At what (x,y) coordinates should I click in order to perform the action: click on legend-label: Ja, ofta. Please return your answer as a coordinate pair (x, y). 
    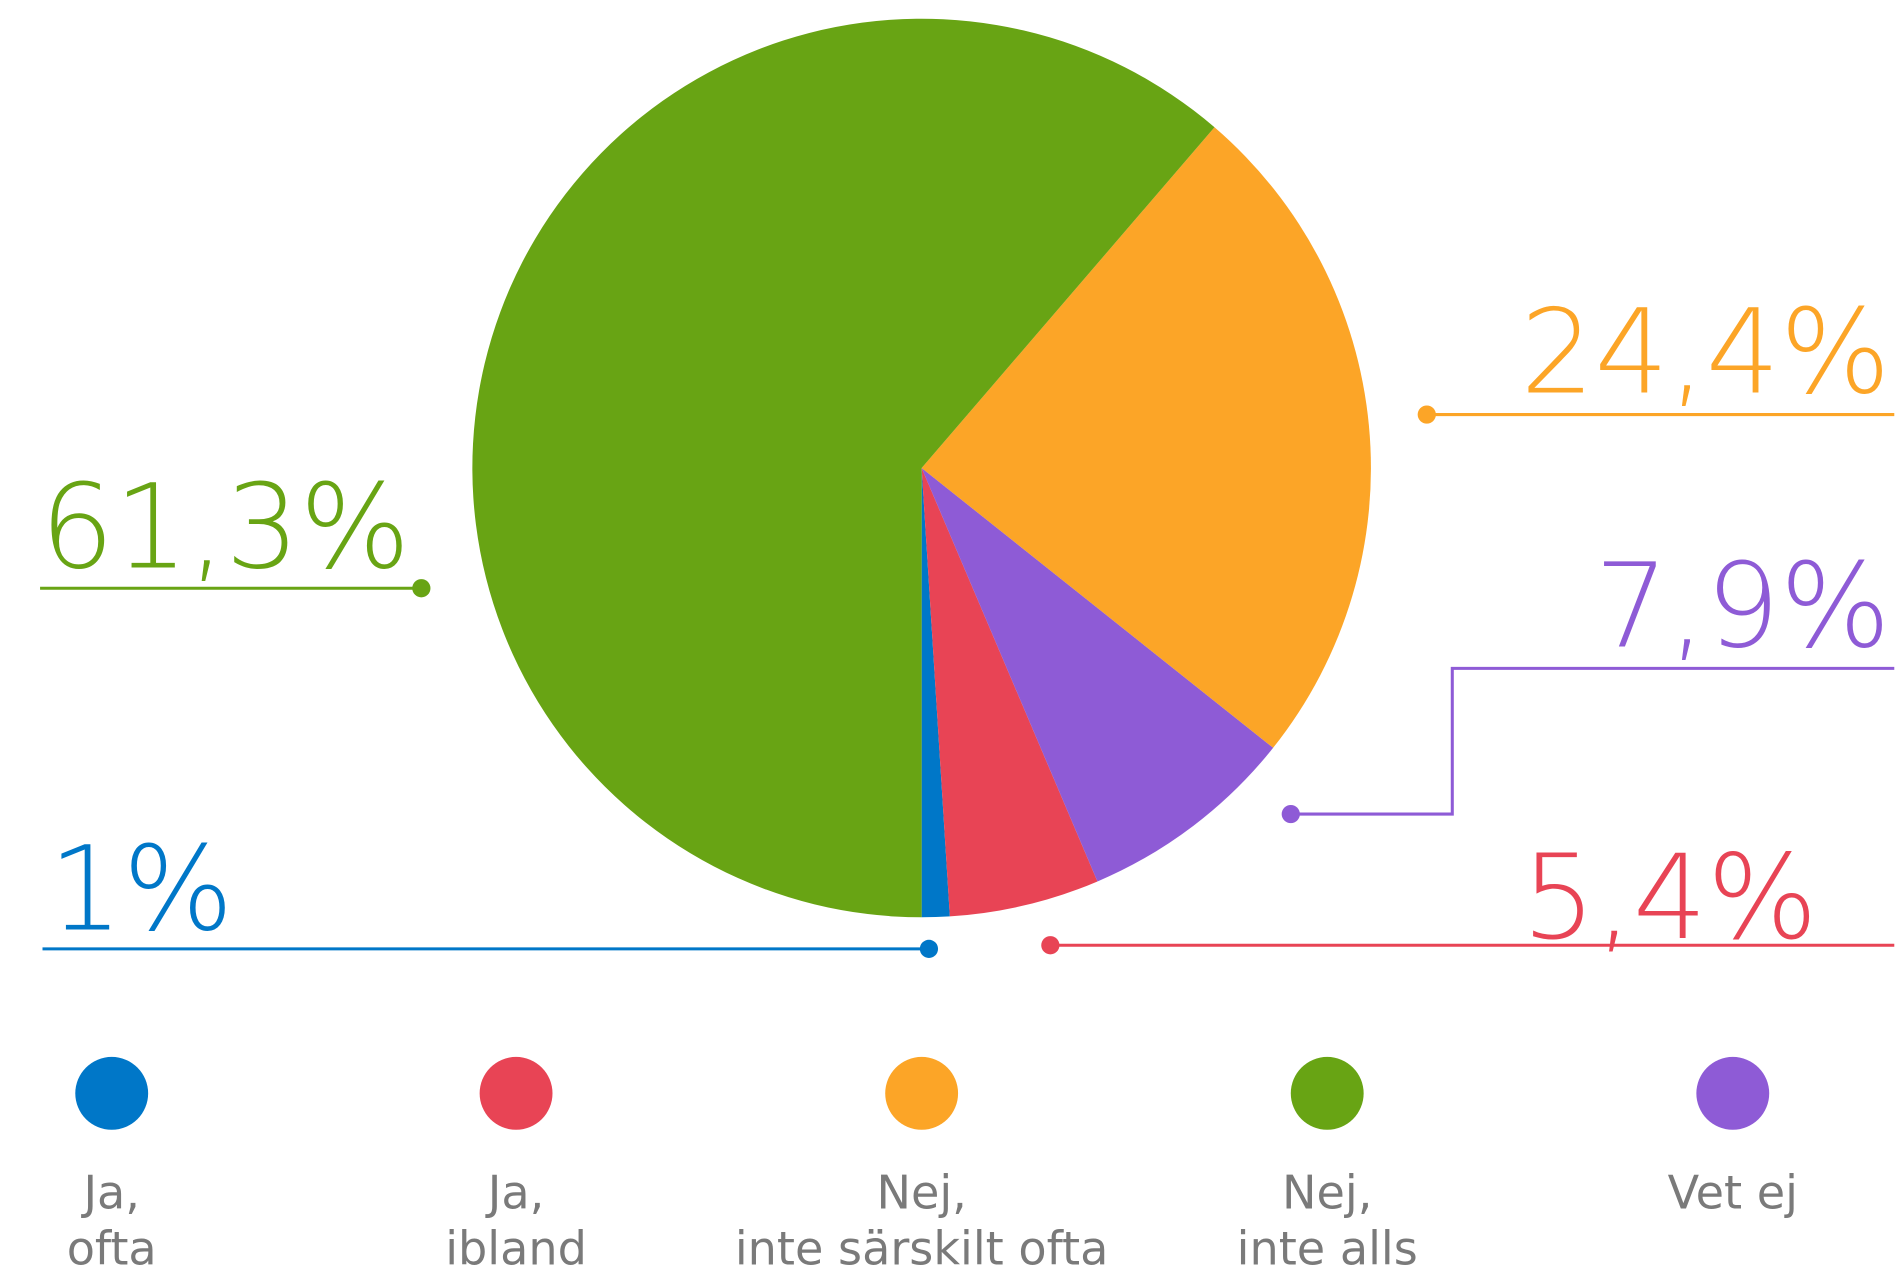
    Looking at the image, I should click on (112, 1221).